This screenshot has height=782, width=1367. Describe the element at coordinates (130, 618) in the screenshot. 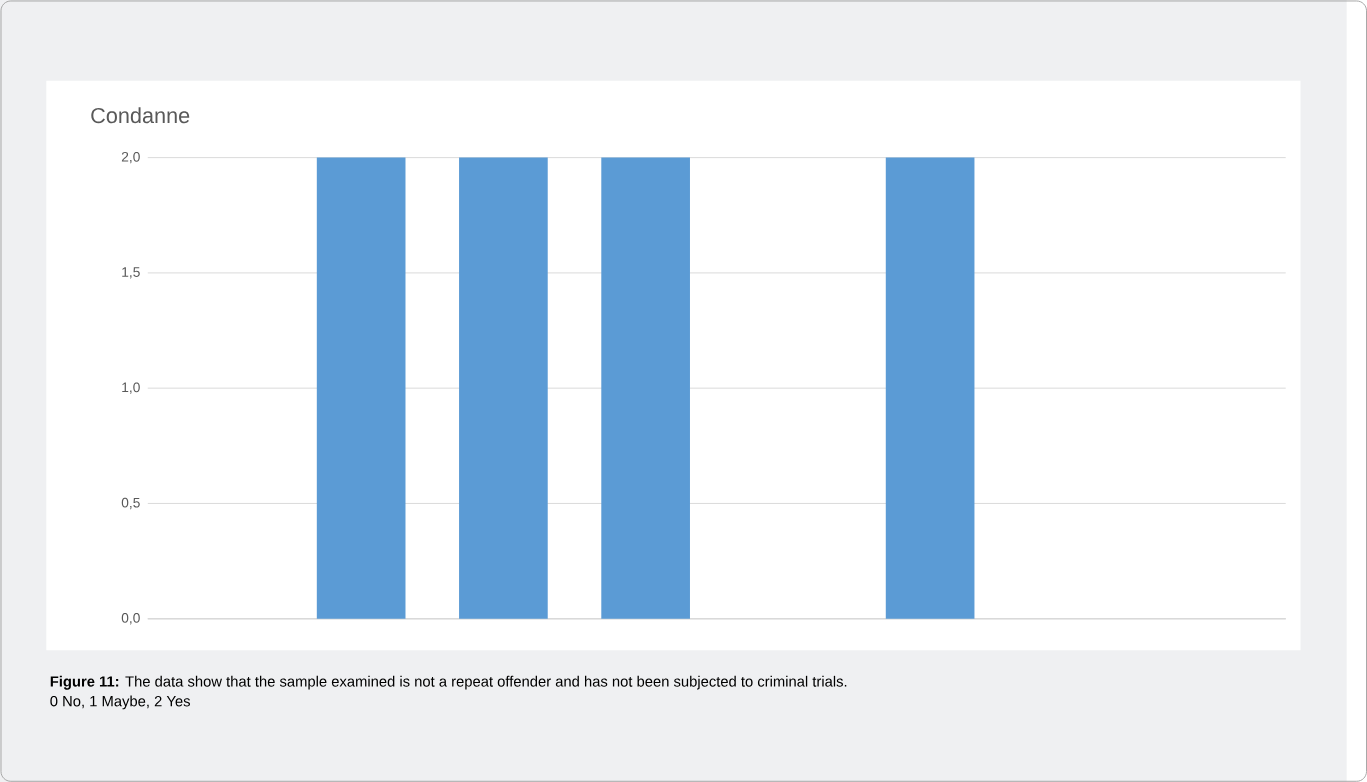

I see `y-tick-label: 0,0` at that location.